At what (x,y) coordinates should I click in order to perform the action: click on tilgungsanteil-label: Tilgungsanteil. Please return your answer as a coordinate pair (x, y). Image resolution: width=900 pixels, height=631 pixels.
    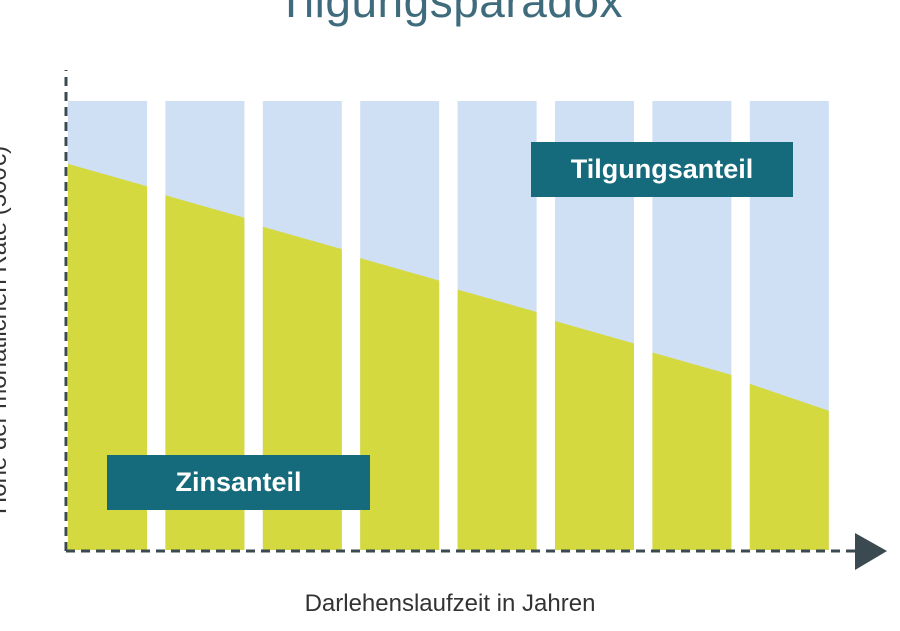
    Looking at the image, I should click on (662, 169).